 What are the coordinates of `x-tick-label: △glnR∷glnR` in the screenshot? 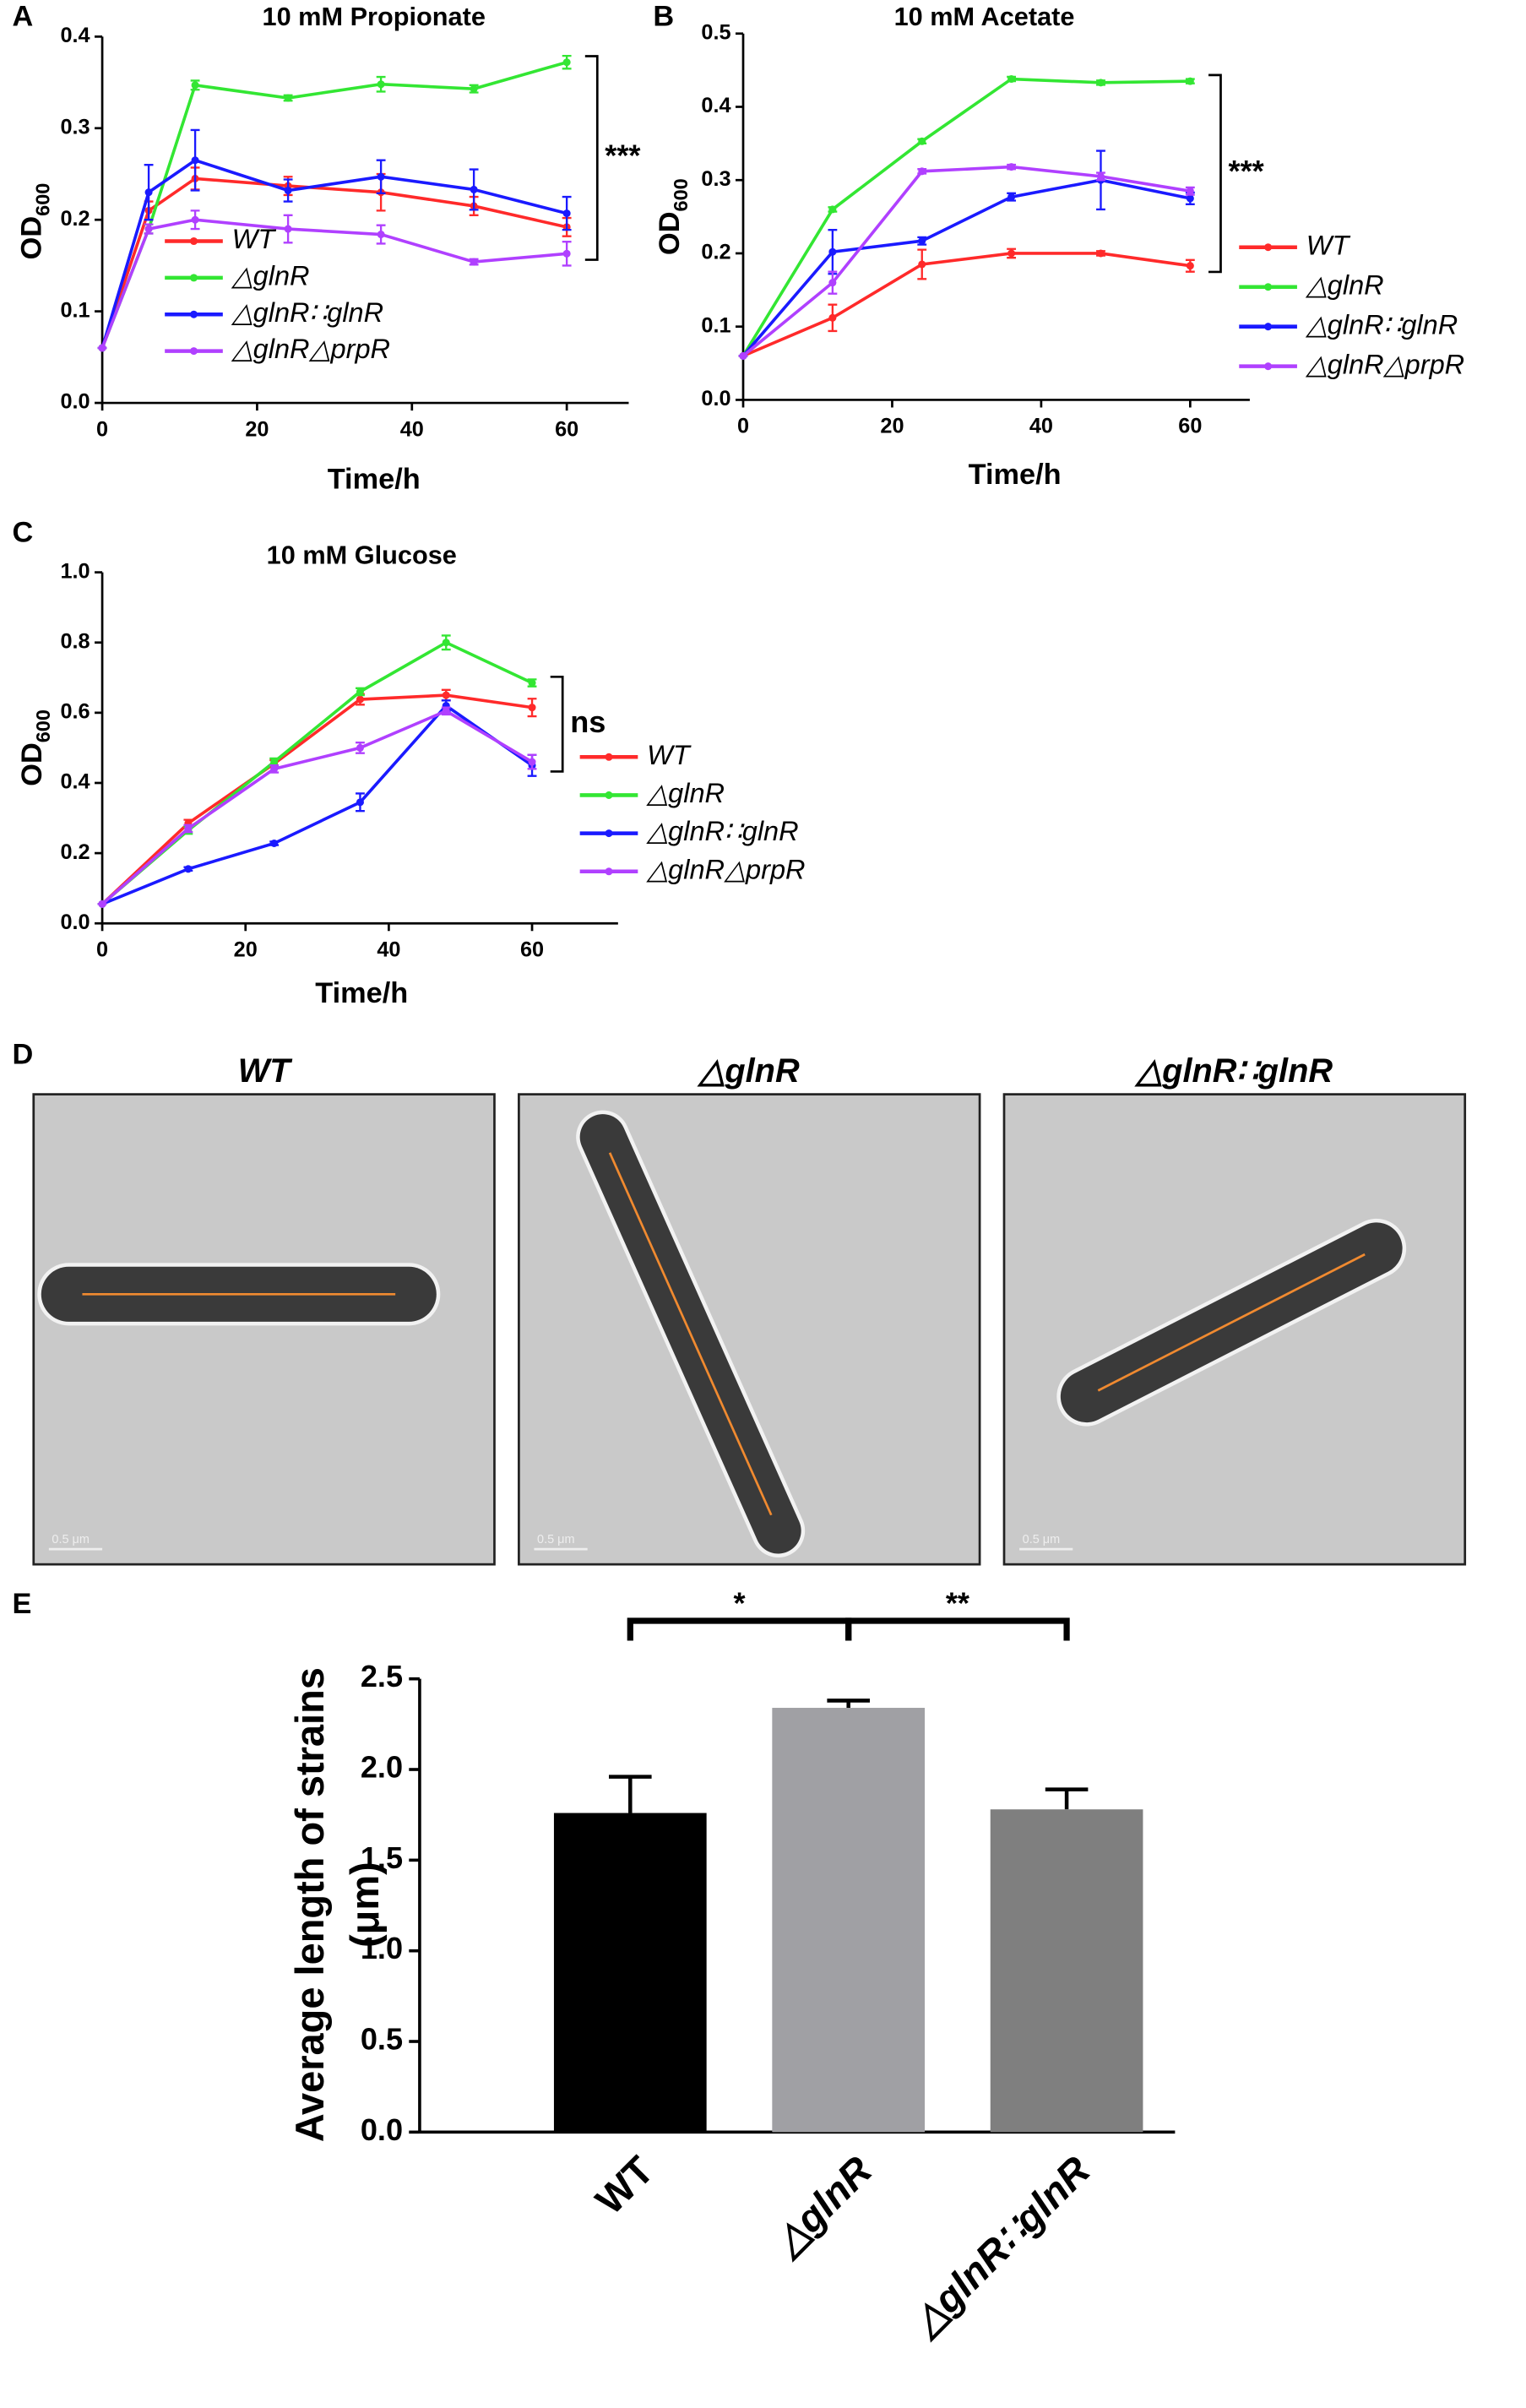 It's located at (1000, 2246).